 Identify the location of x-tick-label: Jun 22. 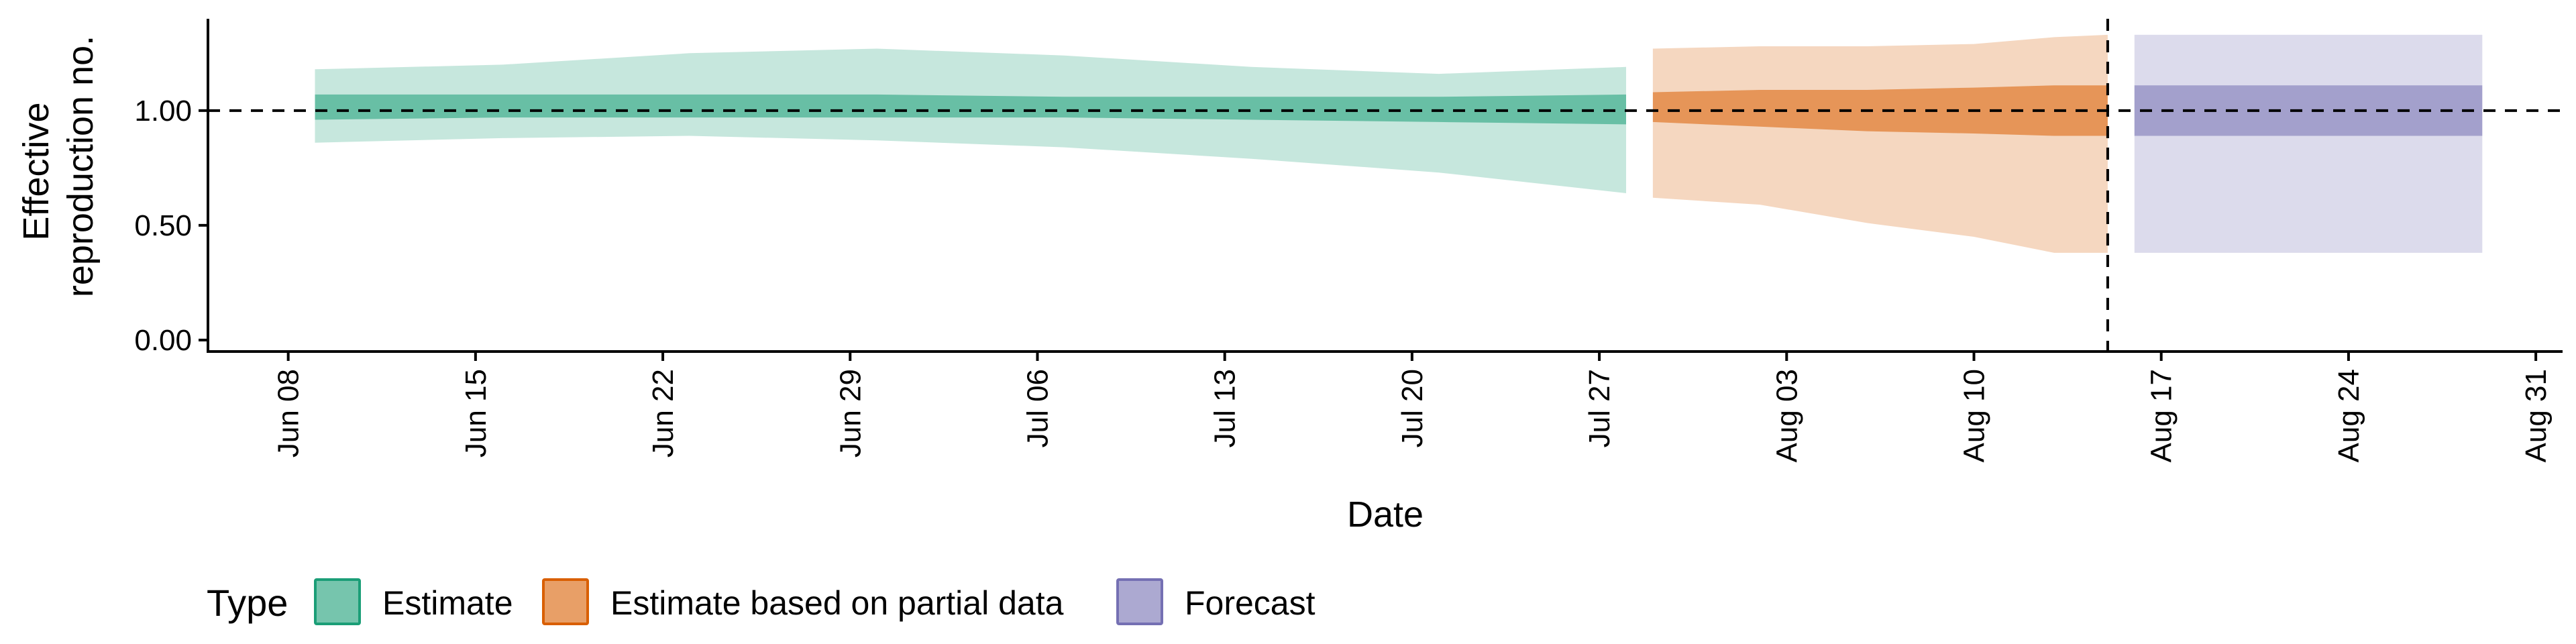
(663, 413).